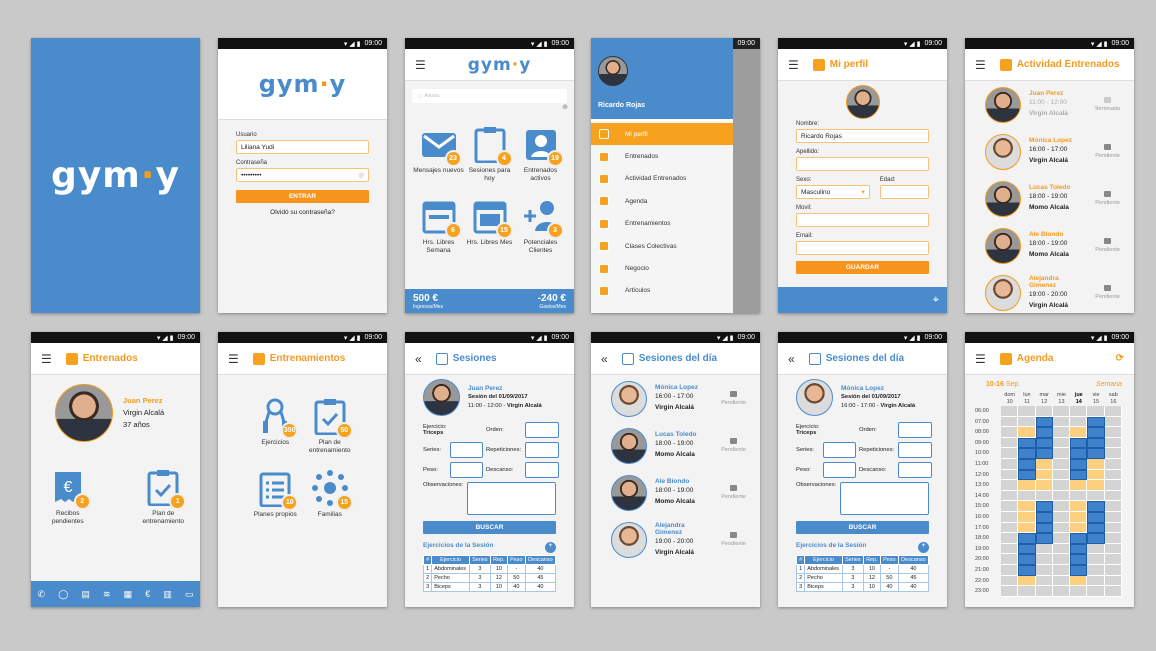 Image resolution: width=1156 pixels, height=651 pixels. Describe the element at coordinates (1026, 399) in the screenshot. I see `day-header: lun 11` at that location.